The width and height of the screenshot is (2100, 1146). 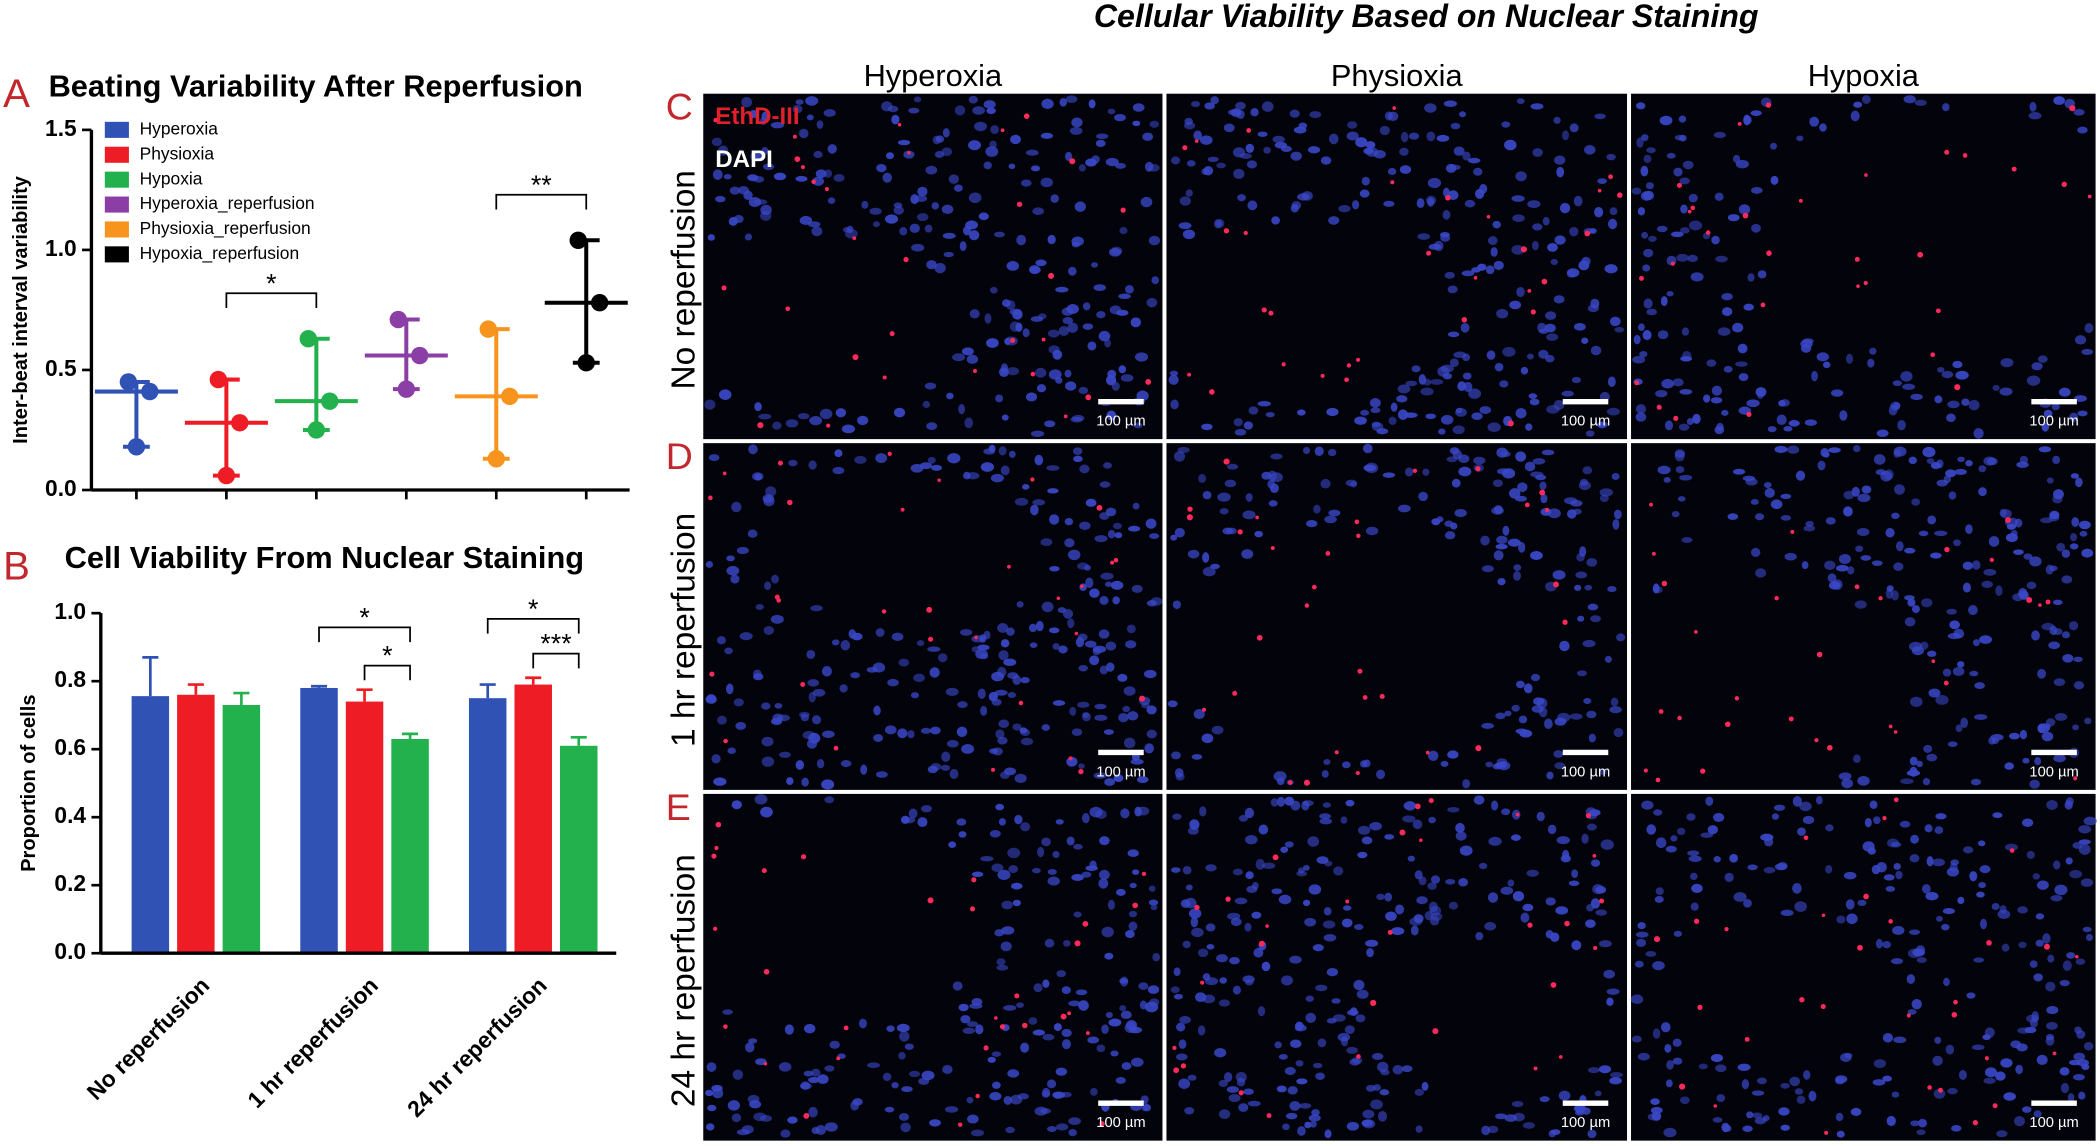 I want to click on micrograph-background, so click(x=1863, y=266).